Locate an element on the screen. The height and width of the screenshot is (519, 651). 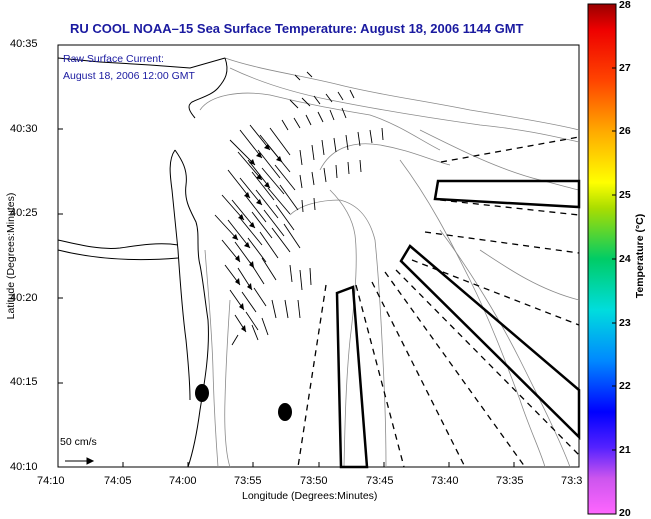
x-tick-label: 73:45 is located at coordinates (380, 481).